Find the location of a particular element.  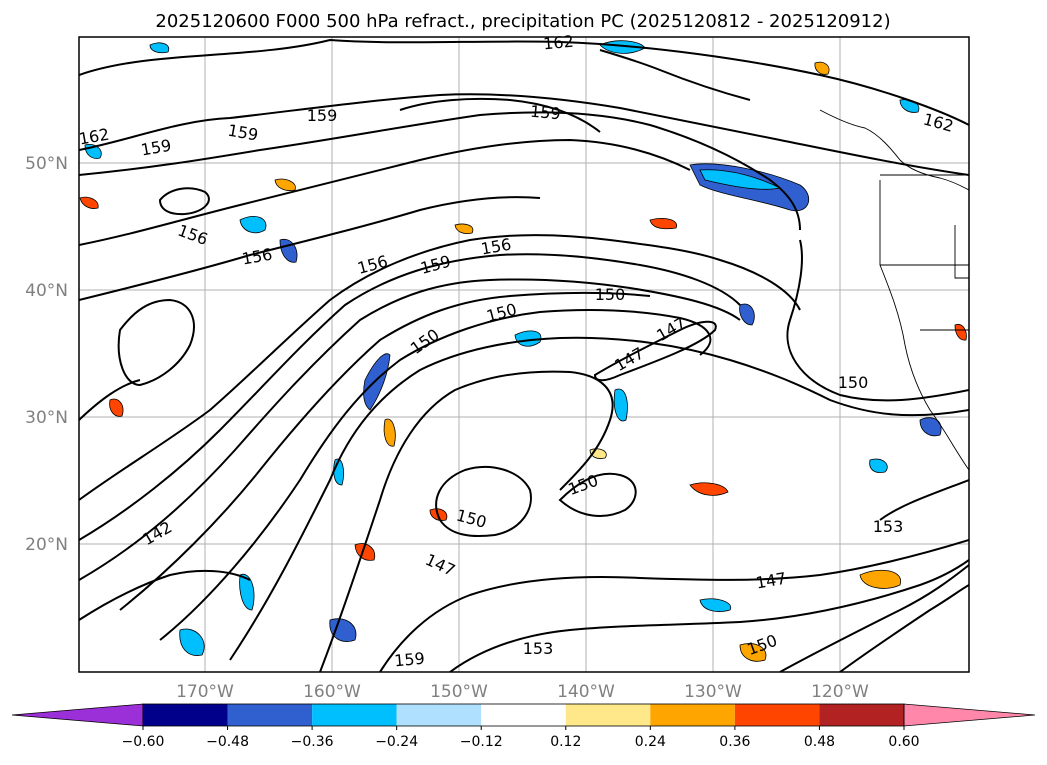

colorbar-tick-label: 0.60 is located at coordinates (903, 742).